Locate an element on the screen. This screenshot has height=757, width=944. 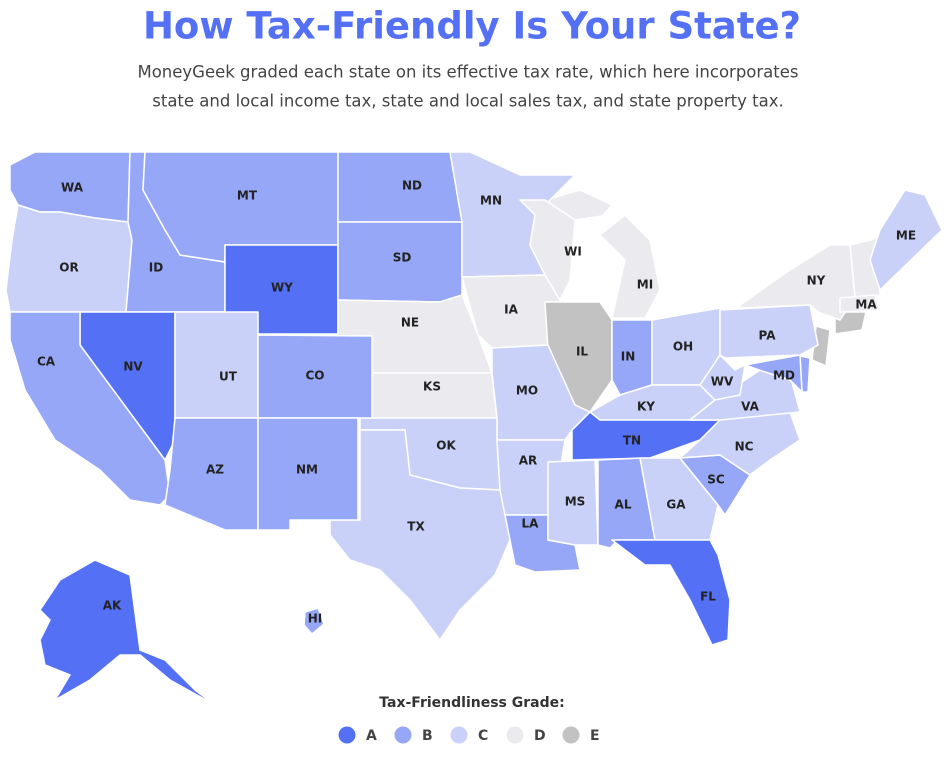
state-label: CO is located at coordinates (314, 376).